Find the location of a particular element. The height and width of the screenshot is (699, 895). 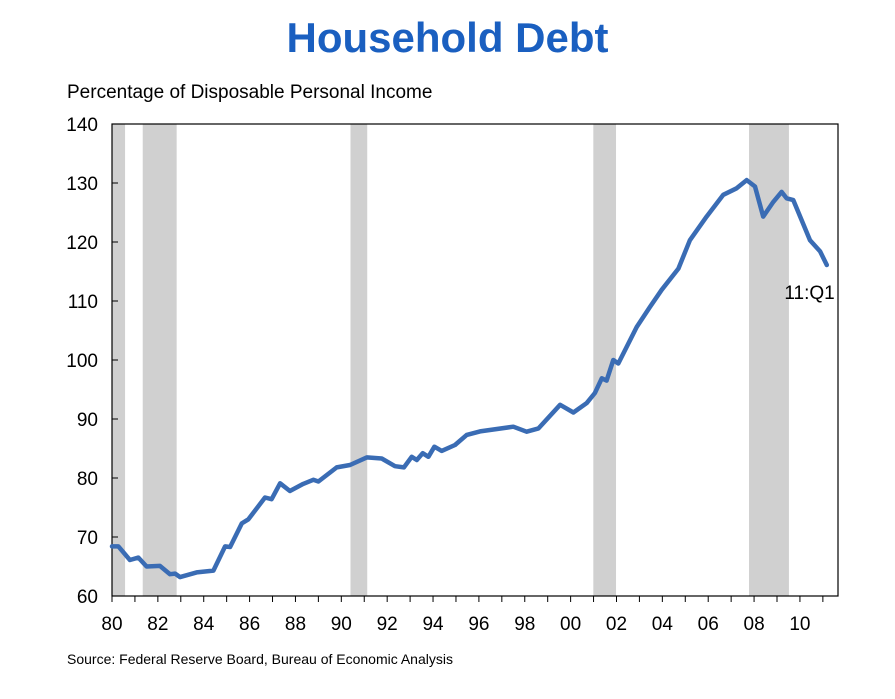

x-tick-label: 88 is located at coordinates (295, 624).